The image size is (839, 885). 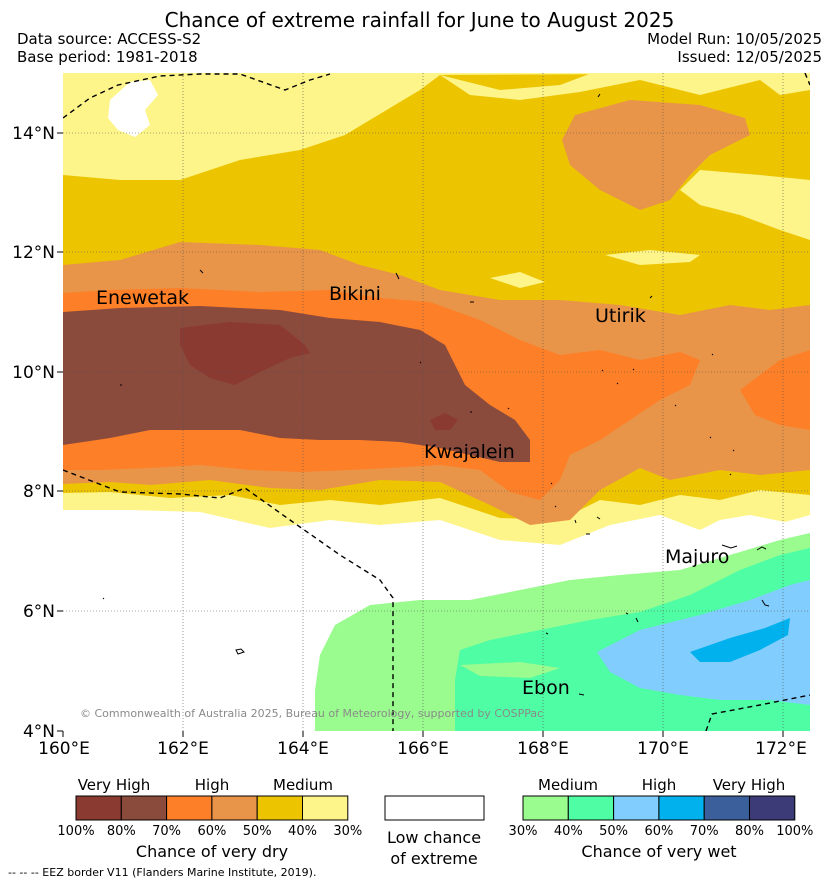 I want to click on lon-label: 172°E, so click(x=781, y=749).